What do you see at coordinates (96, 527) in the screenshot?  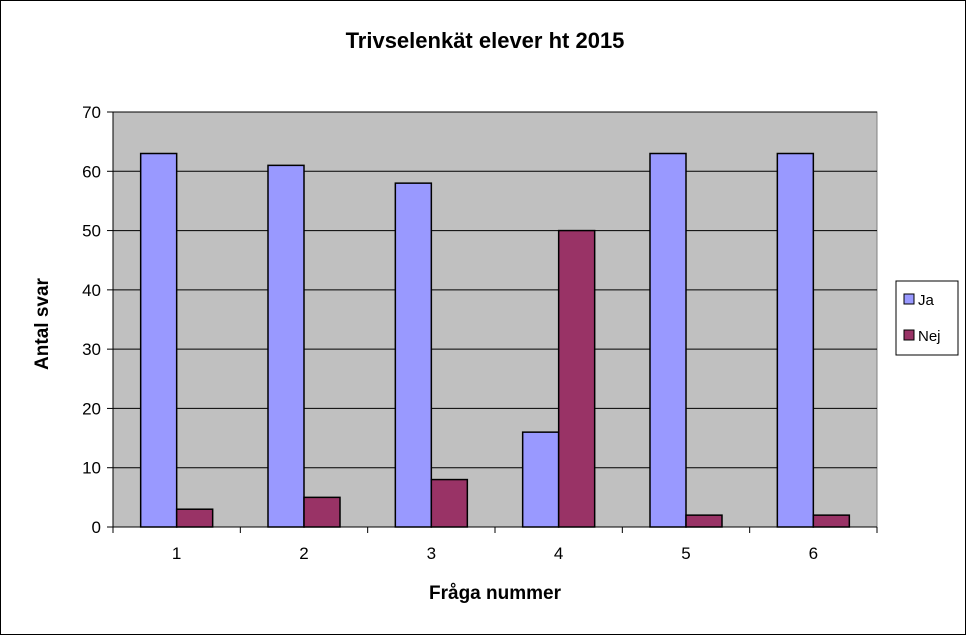 I see `y-tick-label: 0` at bounding box center [96, 527].